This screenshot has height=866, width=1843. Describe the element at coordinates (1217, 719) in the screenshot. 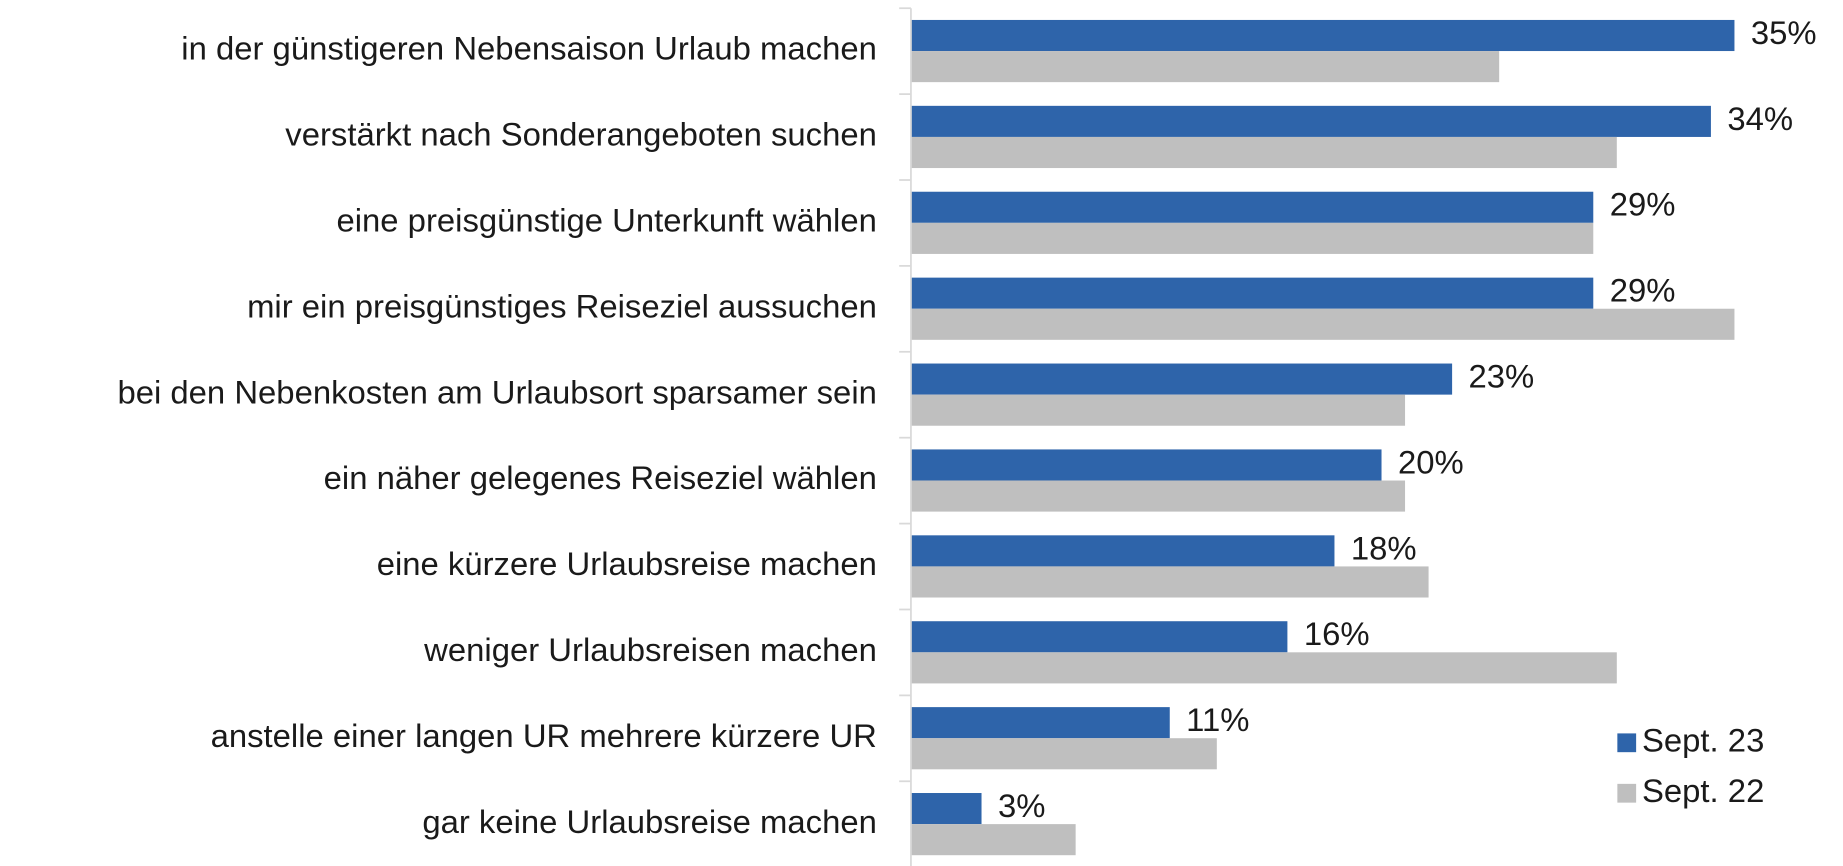

I see `value-label: 11%` at that location.